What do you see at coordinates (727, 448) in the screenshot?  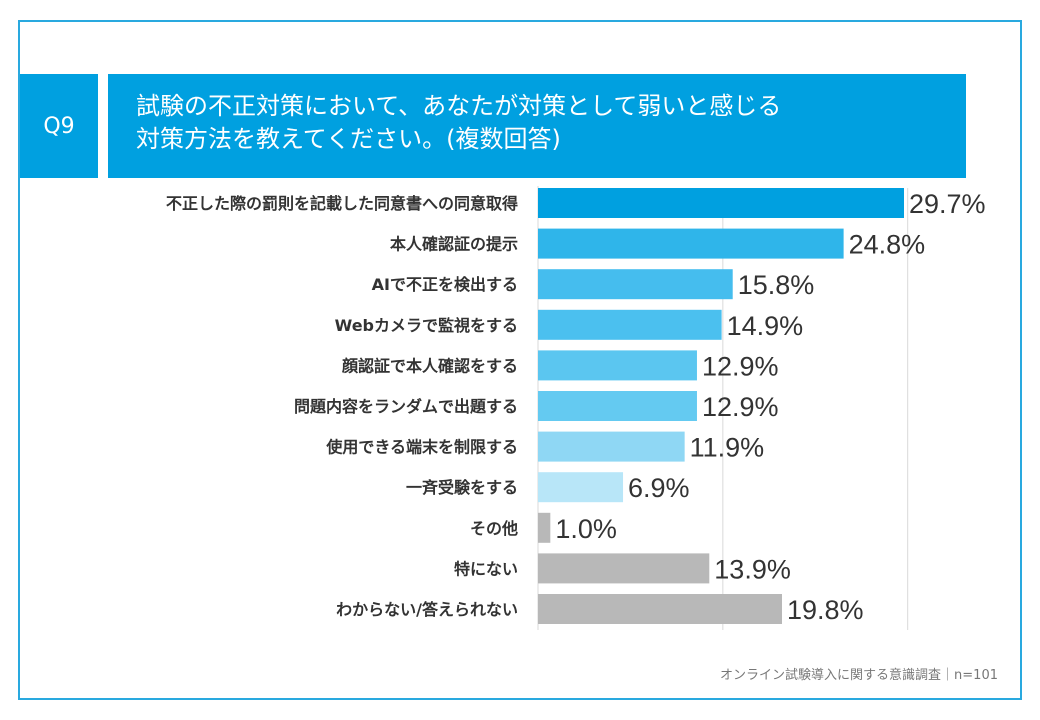 I see `value-label: 11.9%` at bounding box center [727, 448].